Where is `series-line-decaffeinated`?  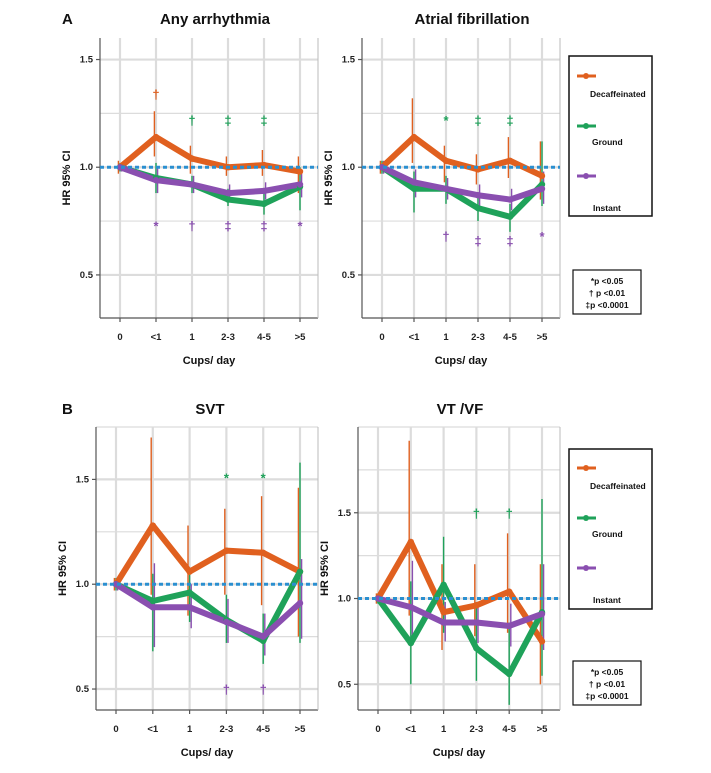
series-line-decaffeinated is located at coordinates (462, 156).